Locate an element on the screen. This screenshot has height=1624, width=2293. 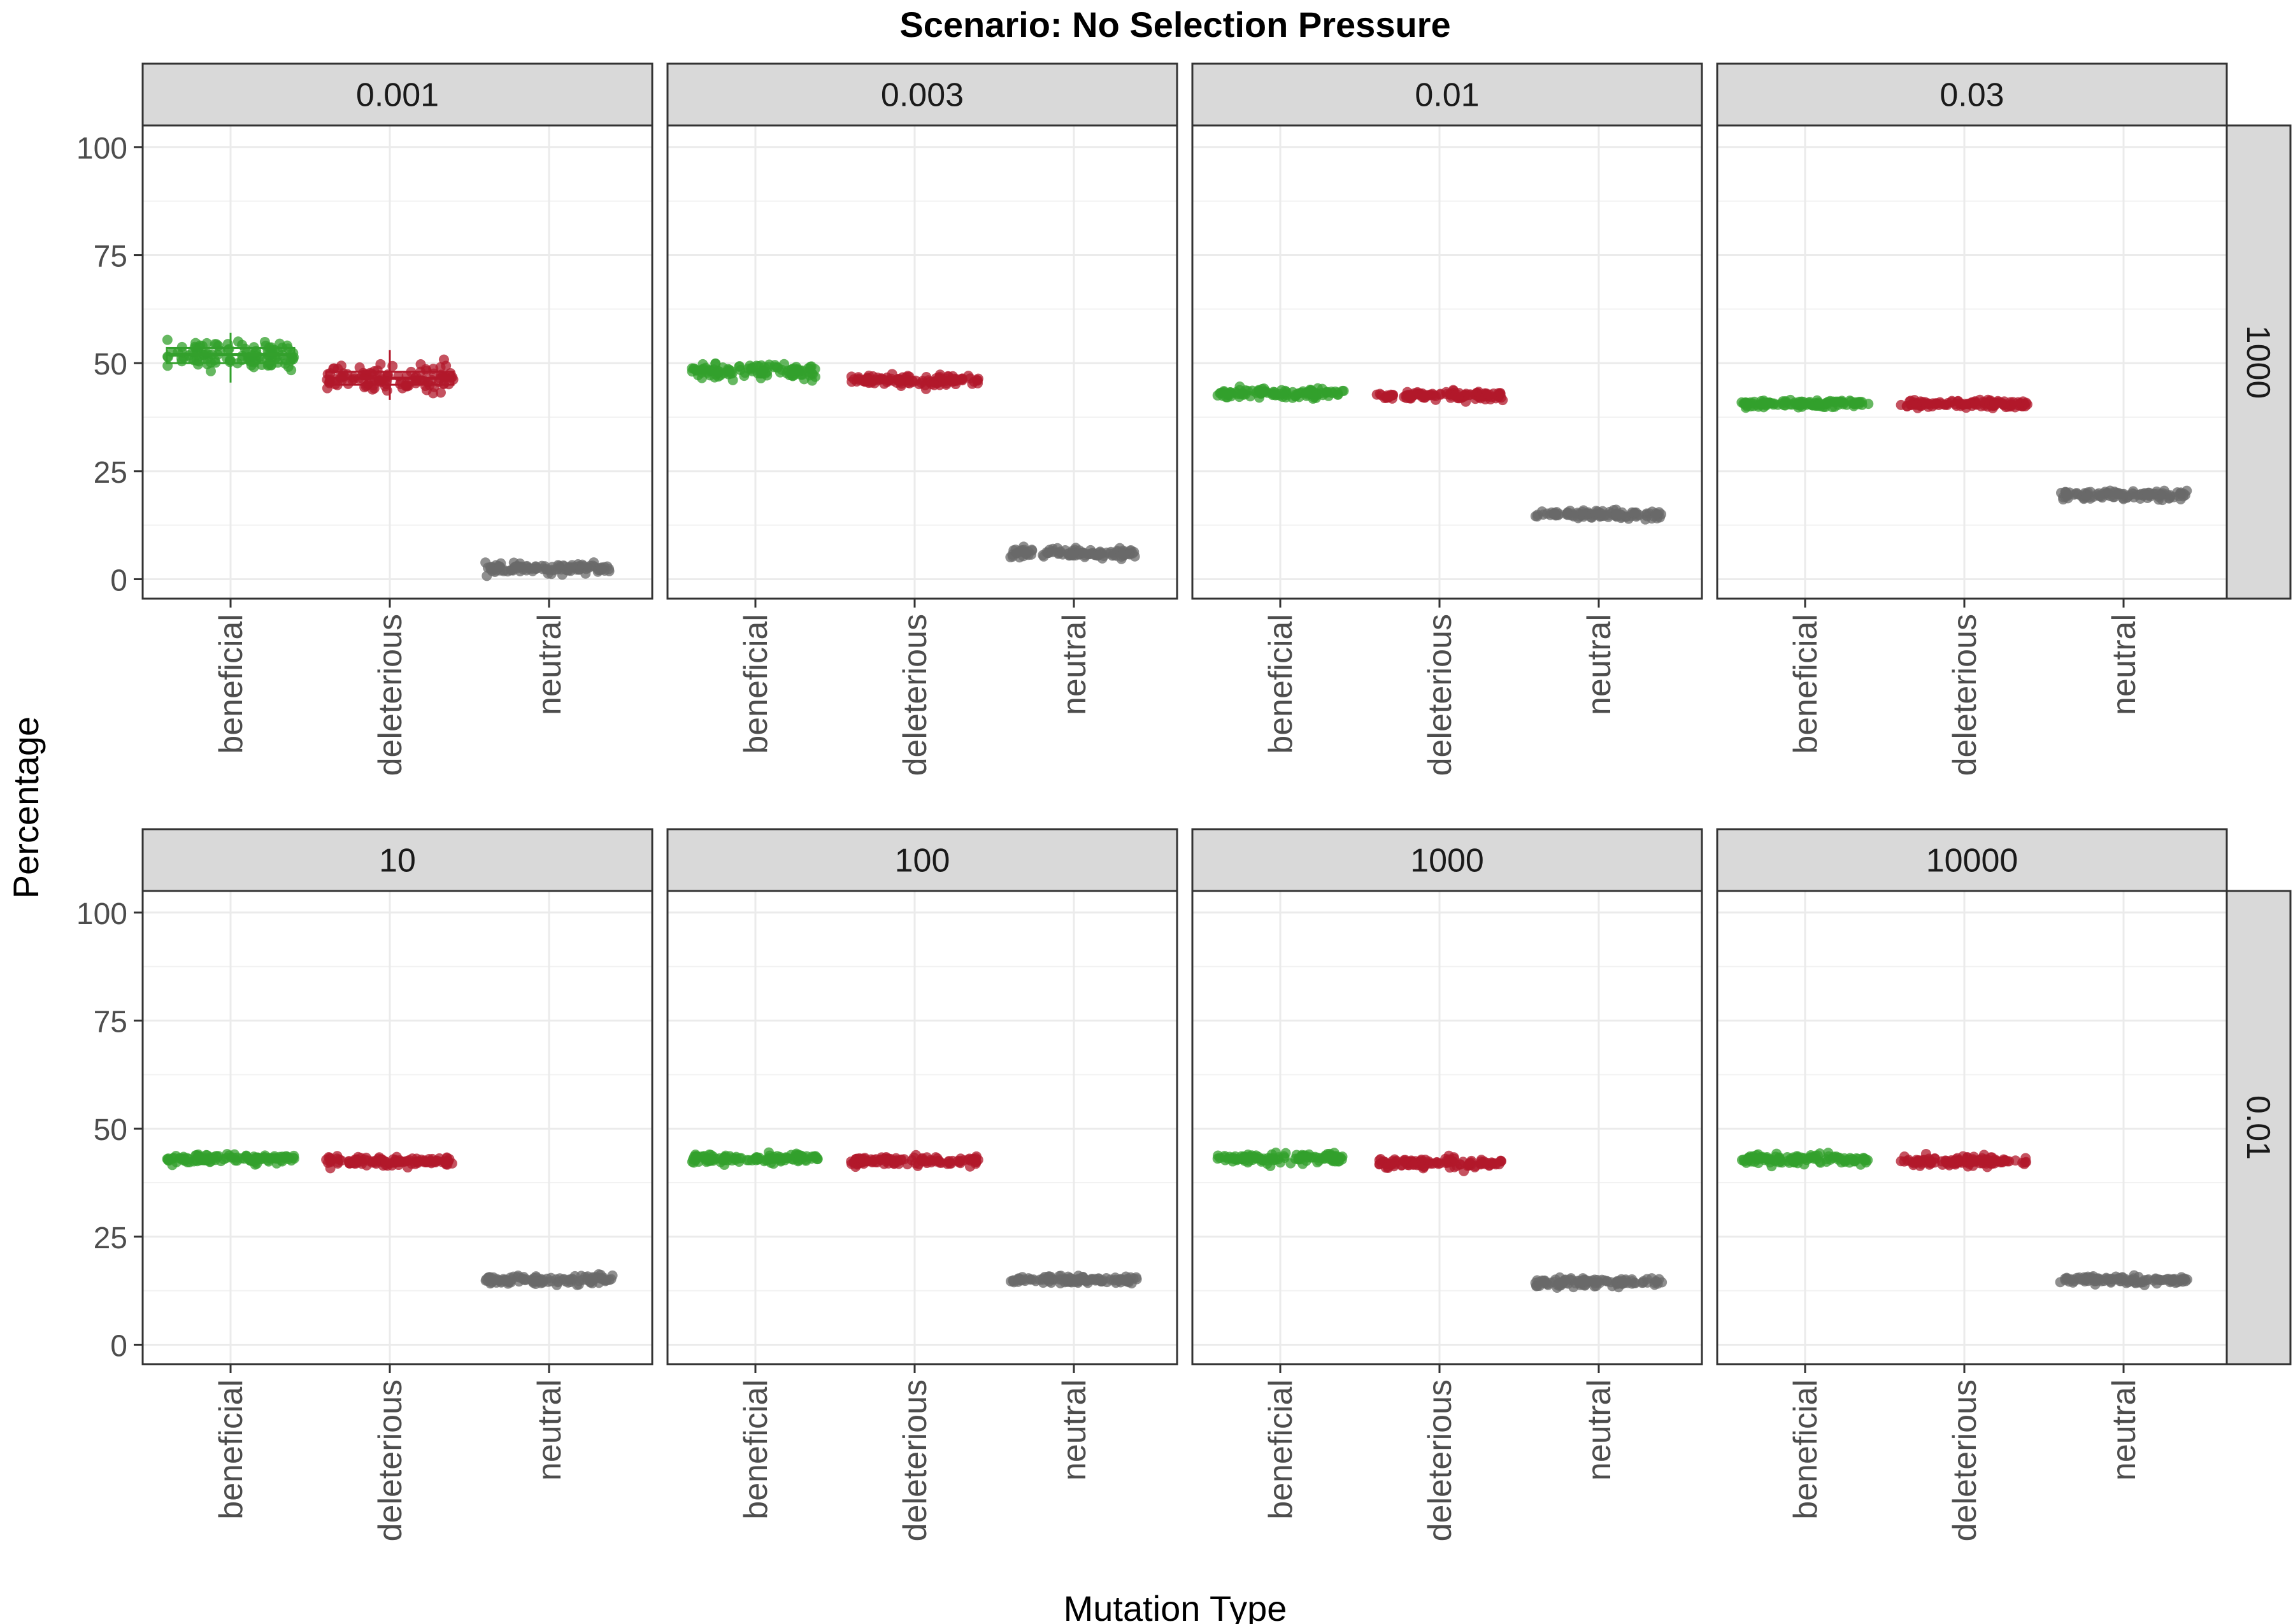
beneficial-boxplot is located at coordinates (231, 357).